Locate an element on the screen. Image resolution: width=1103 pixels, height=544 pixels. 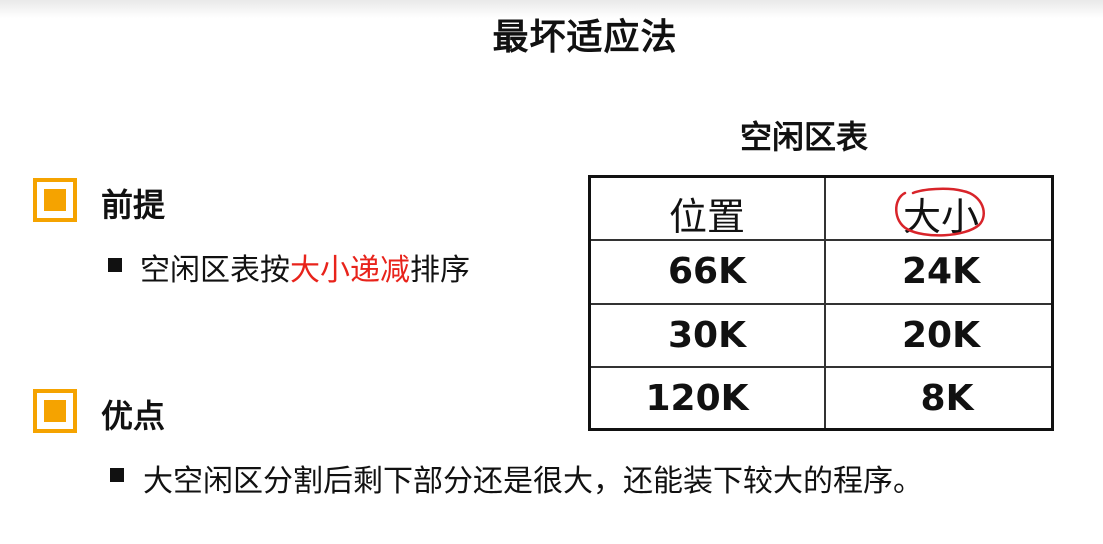
advantage-heading: 优点 is located at coordinates (133, 416).